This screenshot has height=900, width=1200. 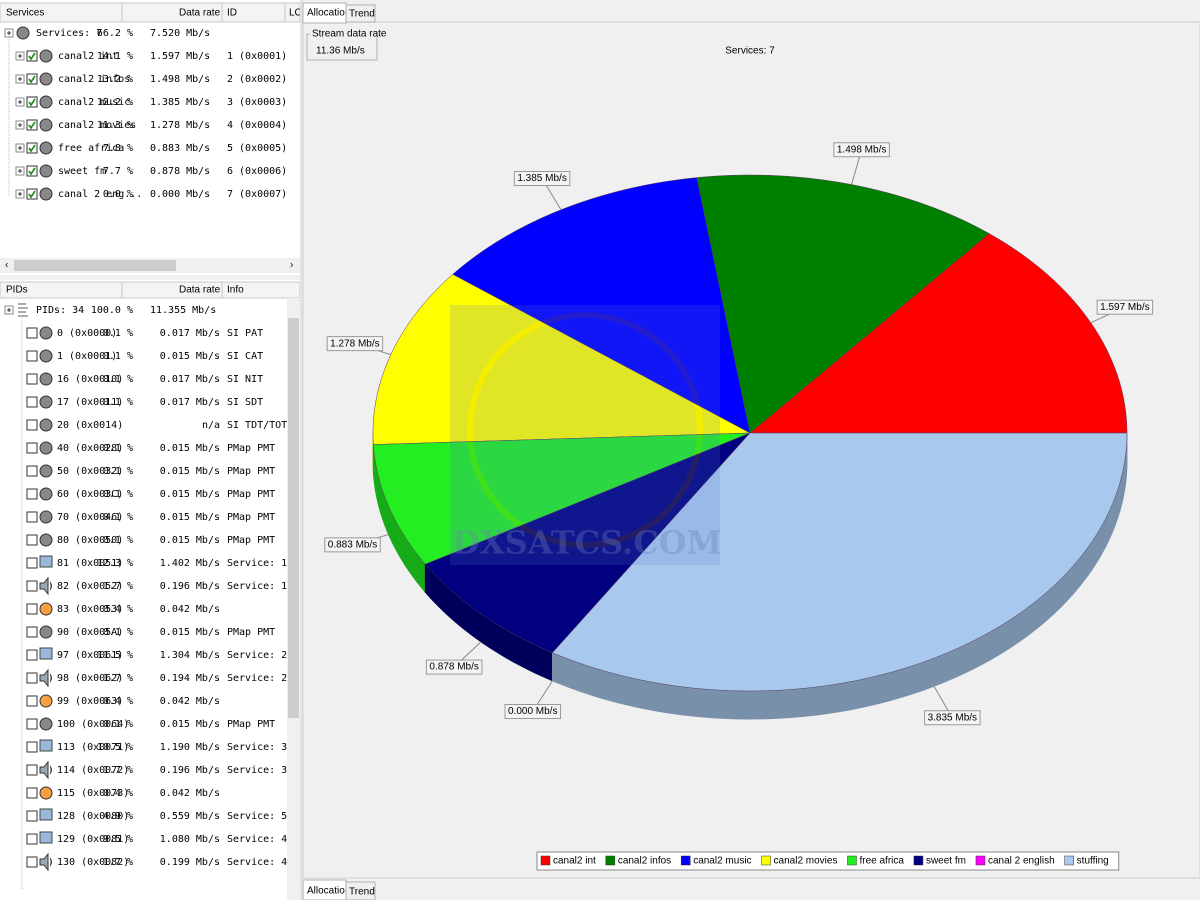 I want to click on pid: 99 (0x0063), so click(x=90, y=701).